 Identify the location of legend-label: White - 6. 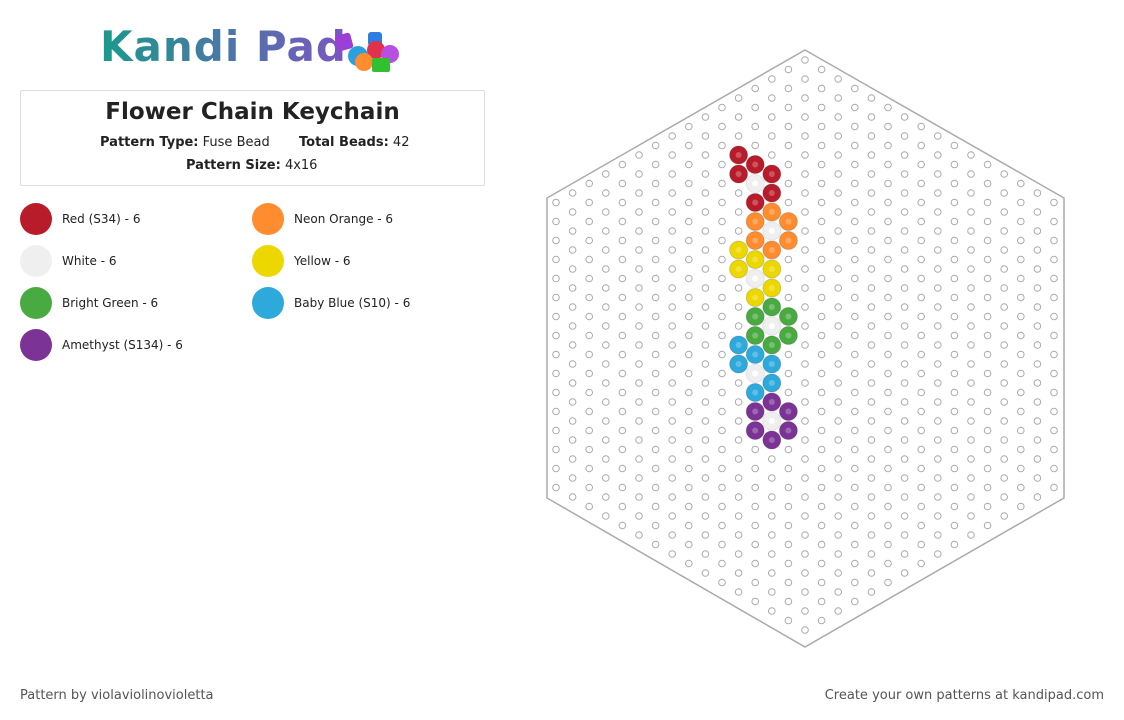
(89, 261).